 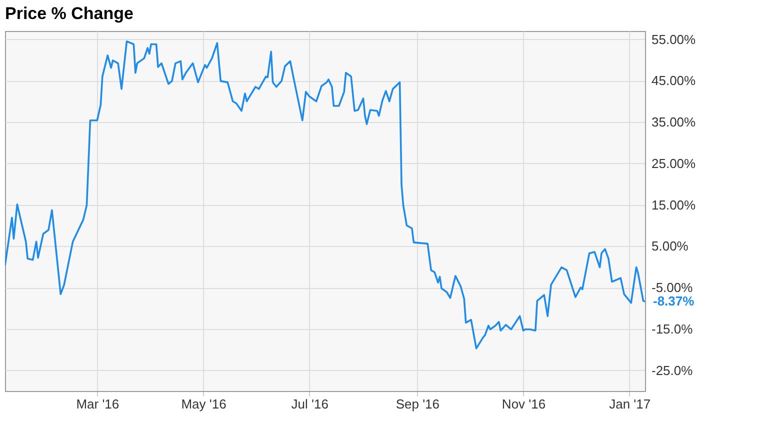 I want to click on y-tick-label: -15.0%, so click(x=673, y=328).